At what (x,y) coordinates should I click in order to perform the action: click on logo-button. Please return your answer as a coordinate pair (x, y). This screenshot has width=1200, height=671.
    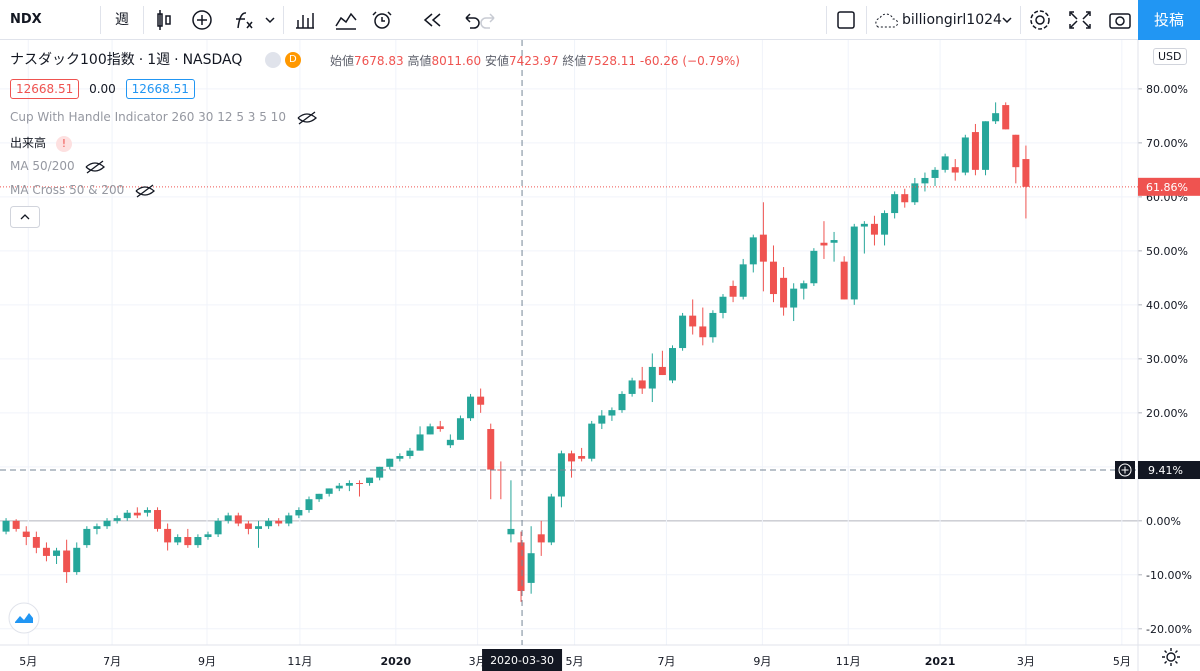
    Looking at the image, I should click on (24, 618).